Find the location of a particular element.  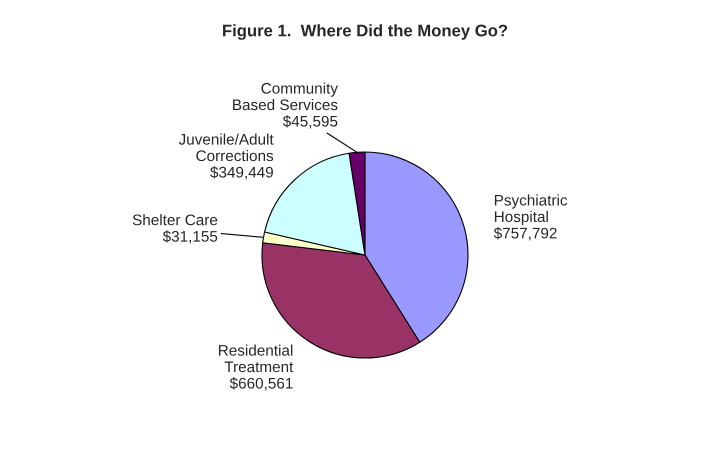

slice-label: Residential Treatment is located at coordinates (256, 358).